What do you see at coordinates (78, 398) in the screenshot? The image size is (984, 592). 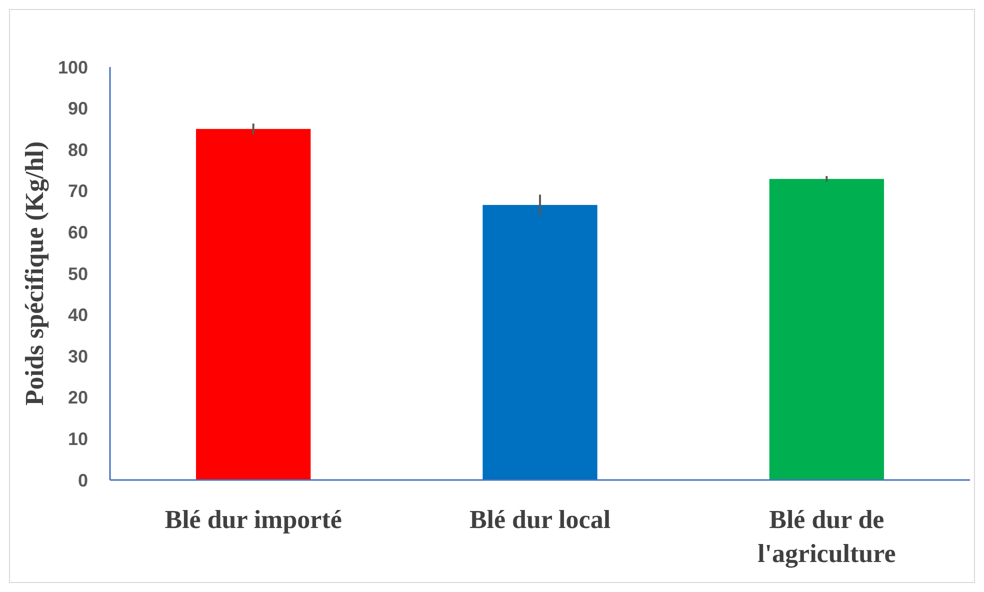 I see `y-tick-label: 20` at bounding box center [78, 398].